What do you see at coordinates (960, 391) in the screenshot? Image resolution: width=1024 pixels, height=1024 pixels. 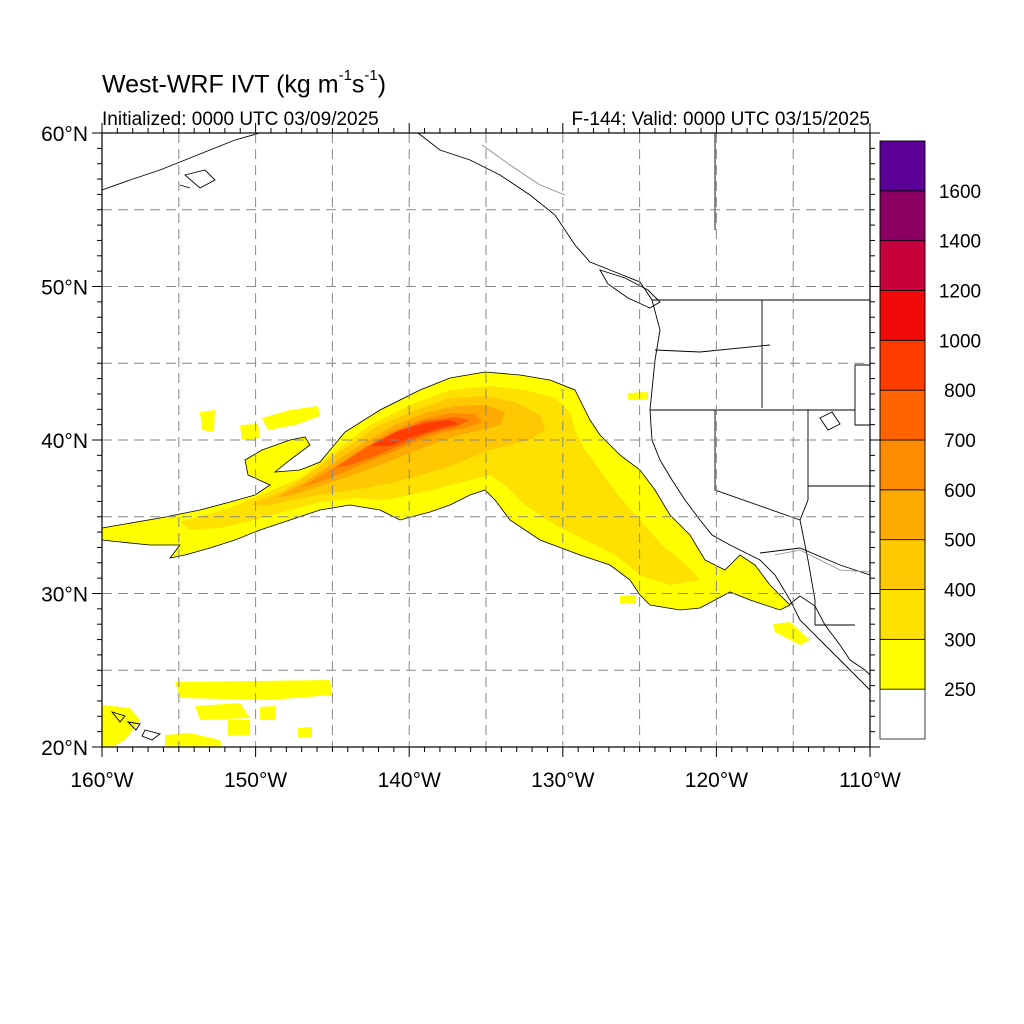 I see `colorbar-label: 800` at bounding box center [960, 391].